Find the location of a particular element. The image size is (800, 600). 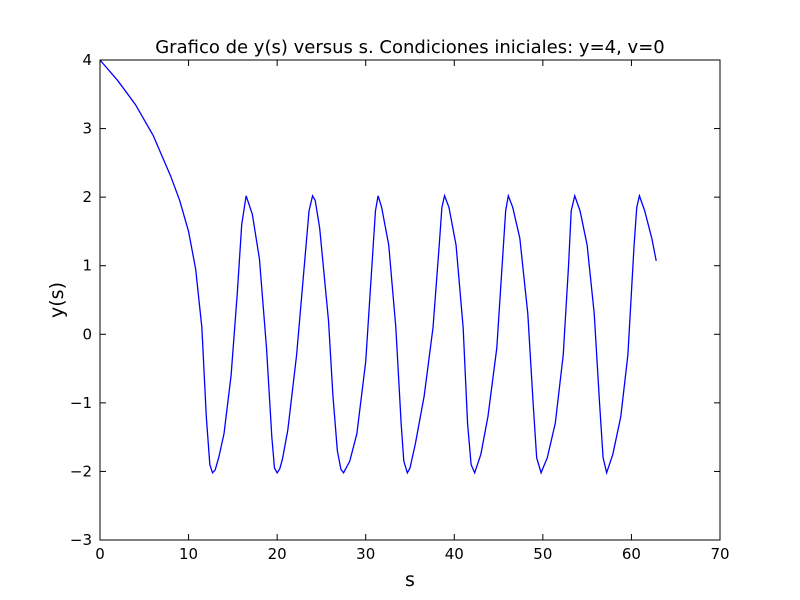

y-tick-label: −1 is located at coordinates (81, 403).